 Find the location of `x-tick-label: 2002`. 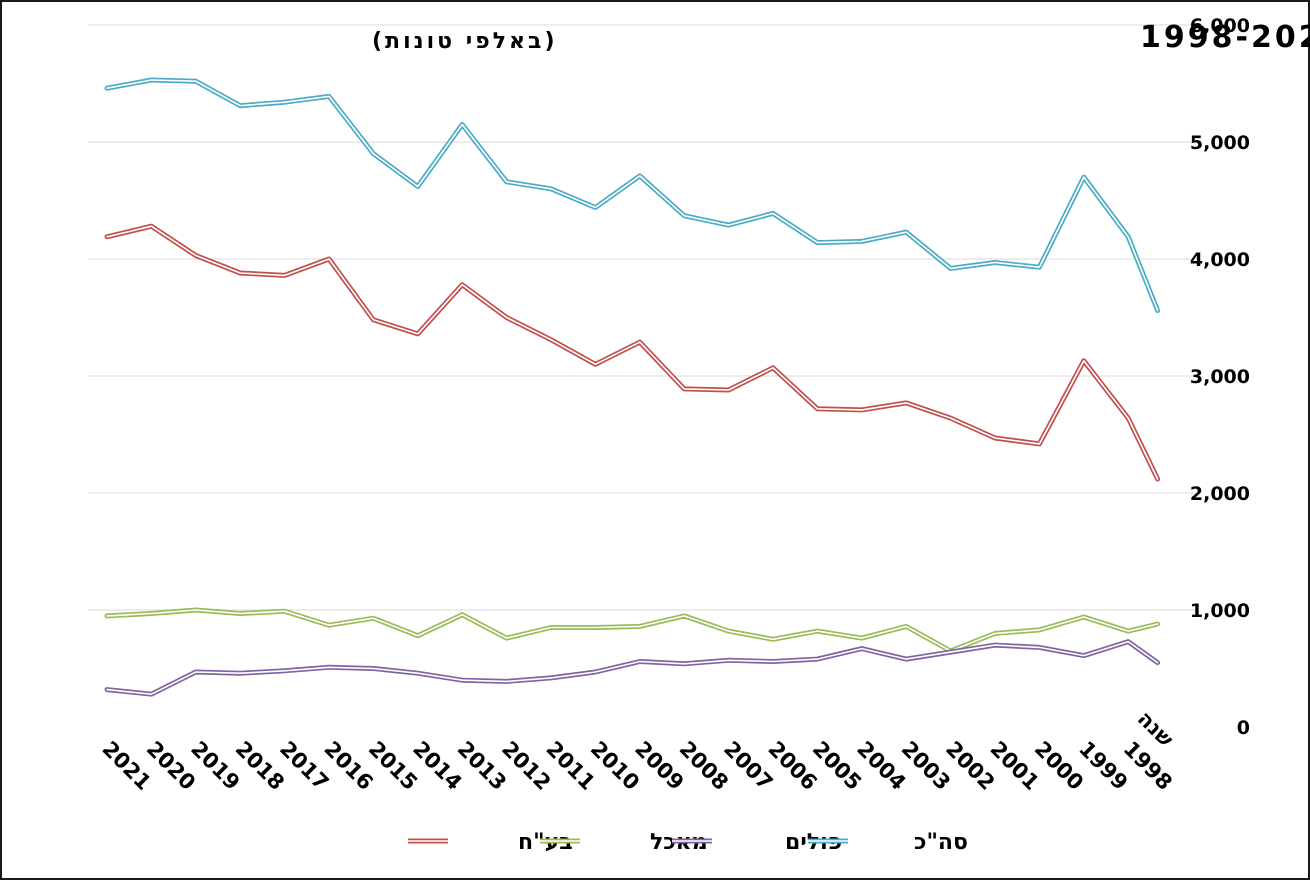

x-tick-label: 2002 is located at coordinates (970, 766).